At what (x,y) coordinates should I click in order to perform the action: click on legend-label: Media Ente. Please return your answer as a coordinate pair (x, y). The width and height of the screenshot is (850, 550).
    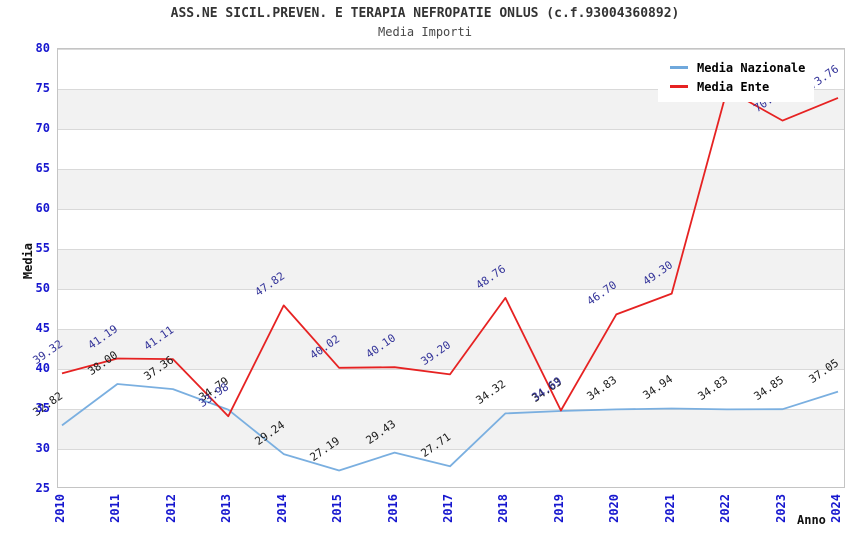
    Looking at the image, I should click on (733, 86).